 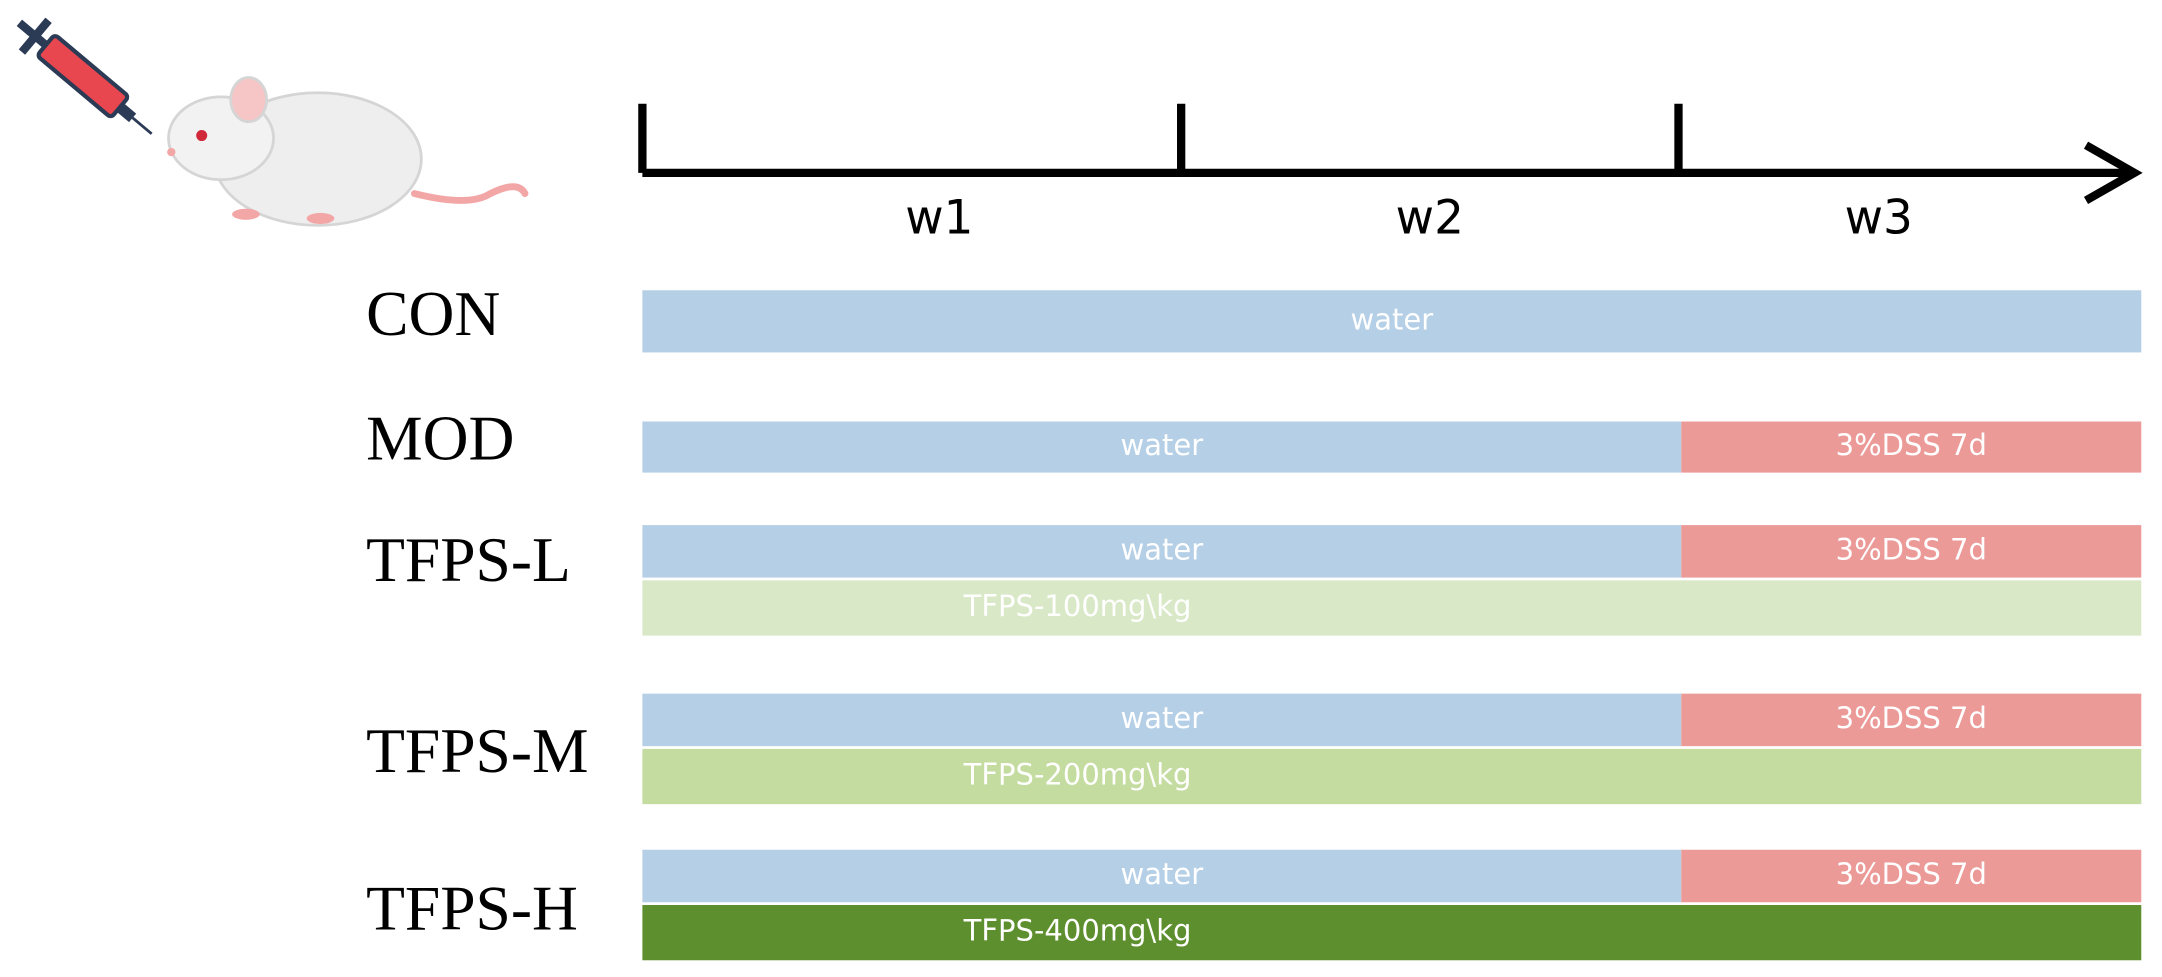 What do you see at coordinates (348, 151) in the screenshot?
I see `mouse-icon` at bounding box center [348, 151].